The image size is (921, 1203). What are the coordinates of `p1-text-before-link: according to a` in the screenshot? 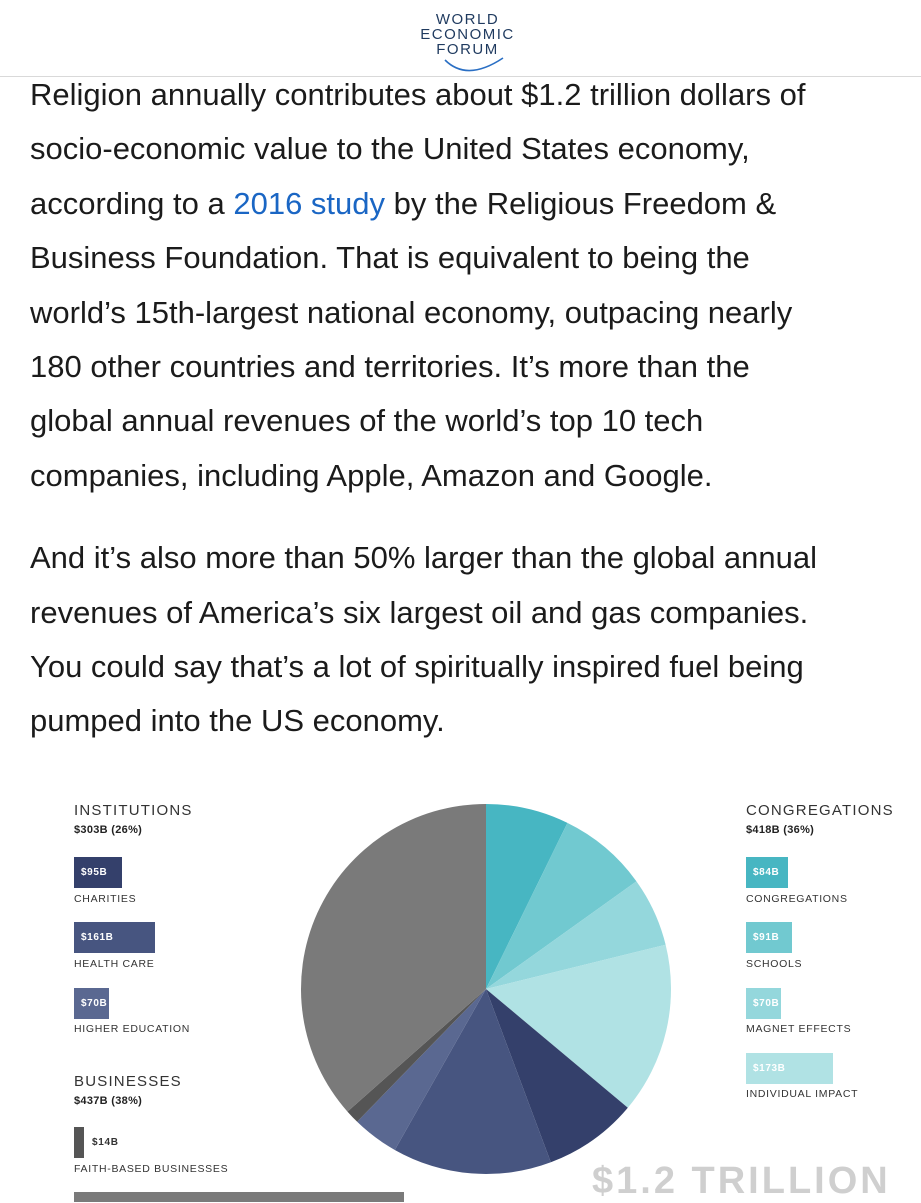 It's located at (132, 203).